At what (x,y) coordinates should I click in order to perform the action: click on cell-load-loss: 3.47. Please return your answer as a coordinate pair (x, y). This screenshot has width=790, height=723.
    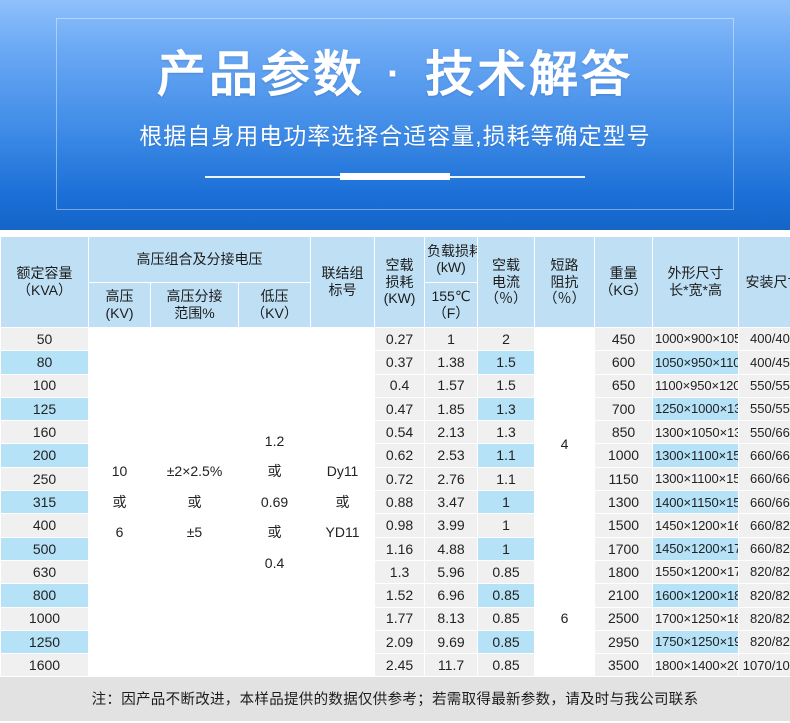
    Looking at the image, I should click on (451, 502).